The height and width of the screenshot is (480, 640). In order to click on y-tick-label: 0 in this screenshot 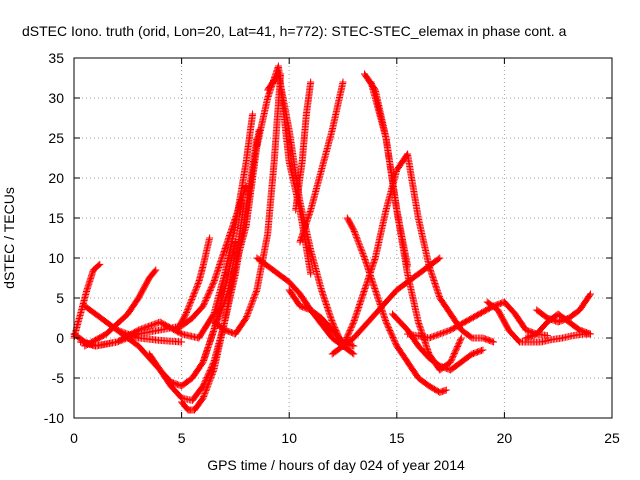, I will do `click(60, 338)`.